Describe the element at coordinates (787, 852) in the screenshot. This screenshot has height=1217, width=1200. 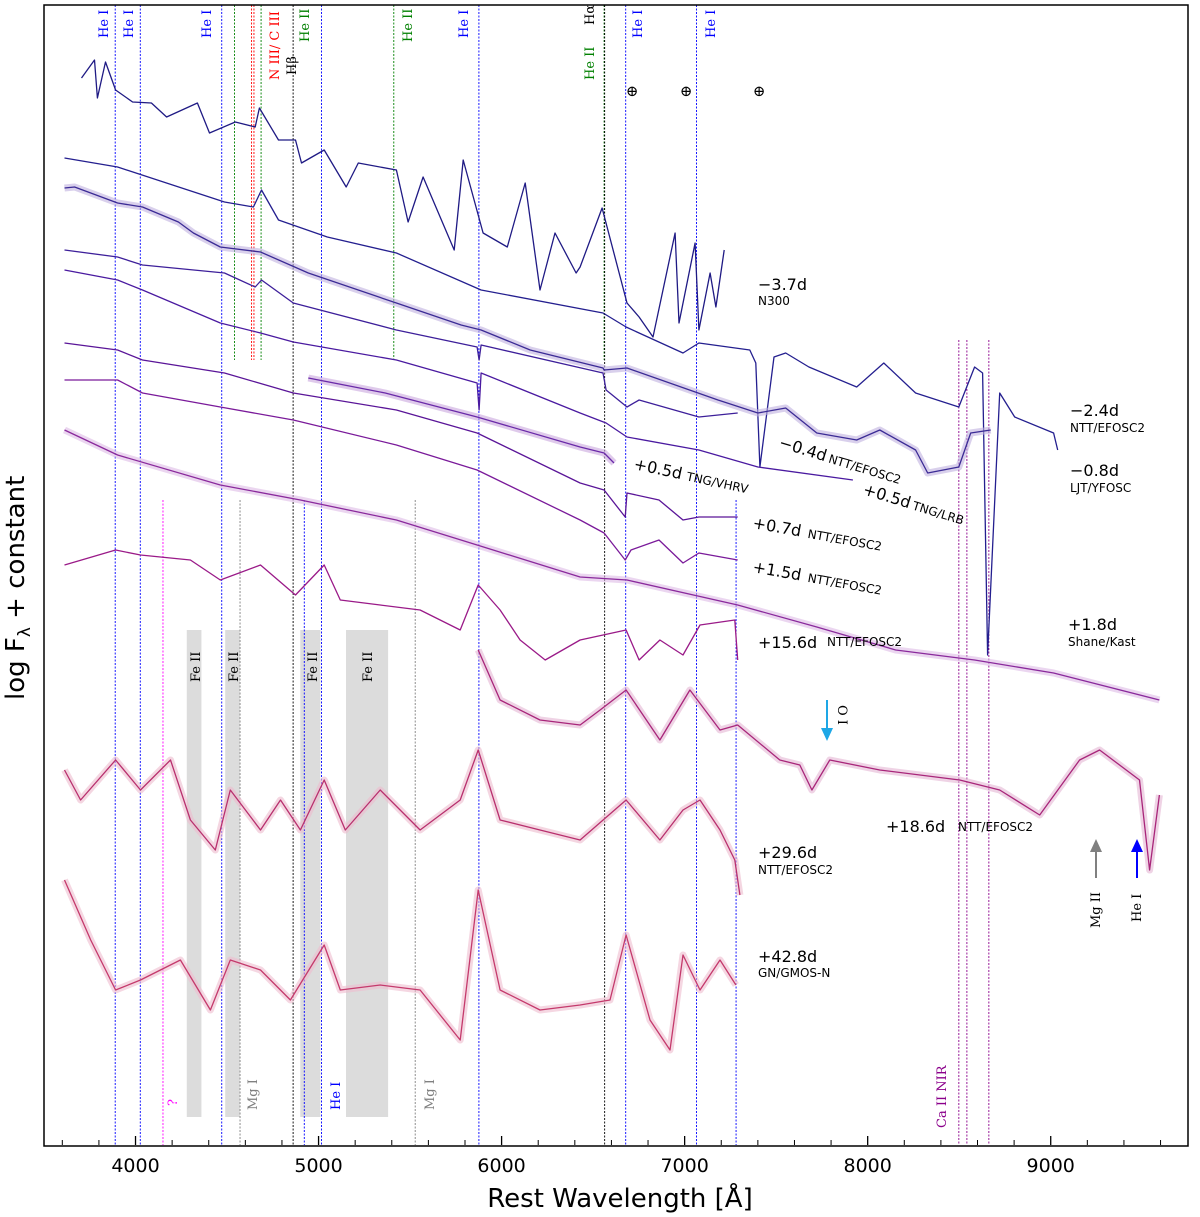
I see `epoch-label: +29.6d` at that location.